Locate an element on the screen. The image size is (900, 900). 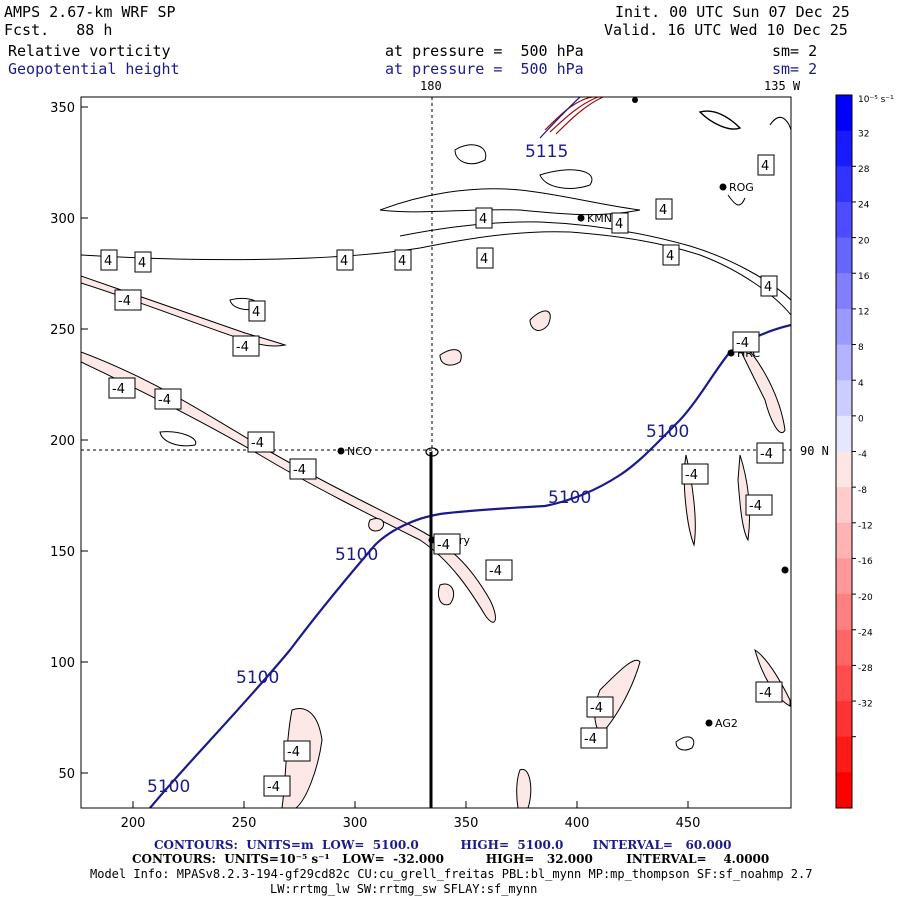
x-tick-label: 350 is located at coordinates (466, 823).